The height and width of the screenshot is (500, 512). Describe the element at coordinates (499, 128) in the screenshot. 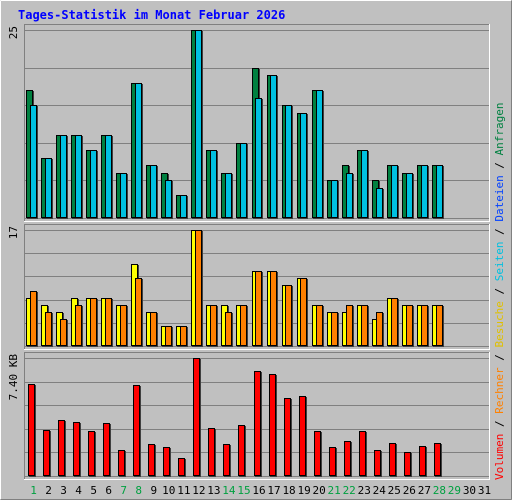

I see `legend-item-anfragen: Anfragen` at that location.